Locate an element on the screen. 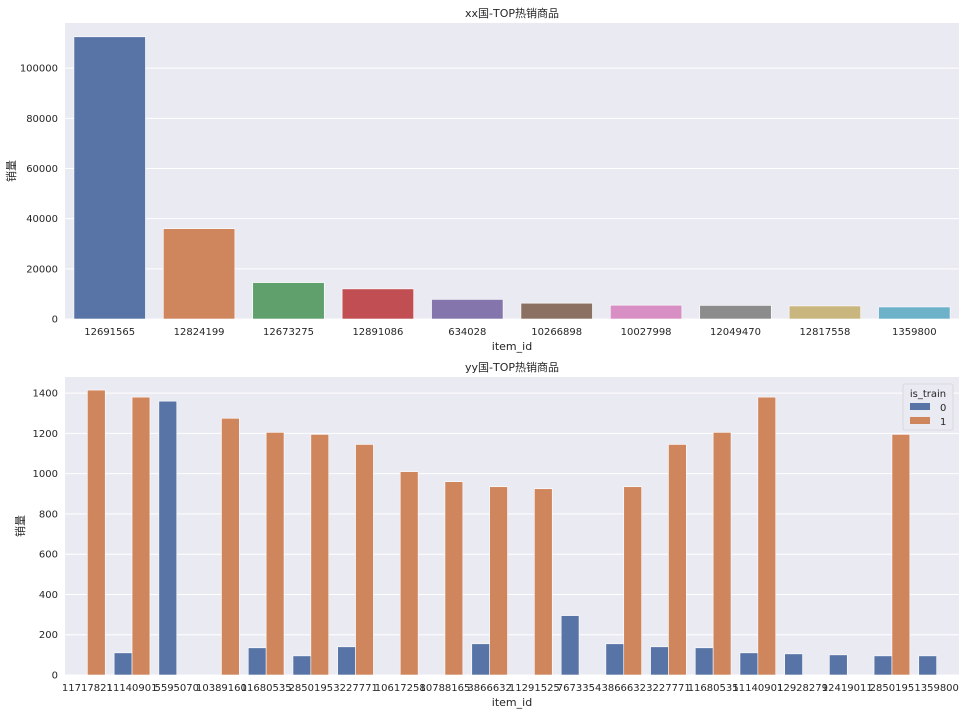  y-ticks-bottom: 0 200 400 600 800 1000 1200 1400 is located at coordinates (45, 535).